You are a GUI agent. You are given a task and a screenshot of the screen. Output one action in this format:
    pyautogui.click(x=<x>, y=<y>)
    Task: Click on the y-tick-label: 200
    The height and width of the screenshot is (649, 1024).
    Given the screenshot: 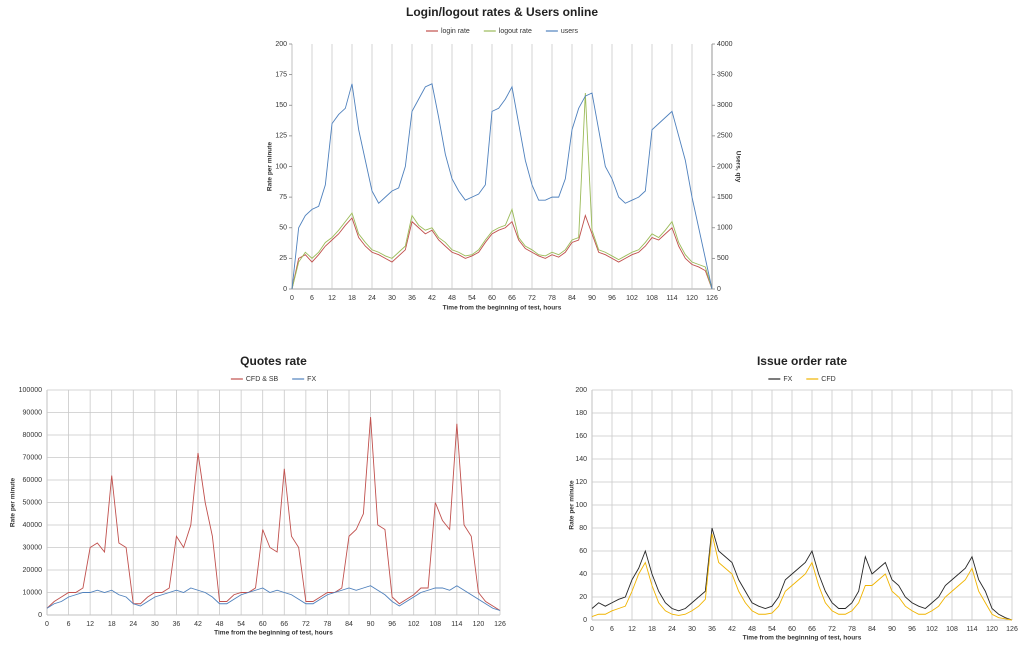 What is the action you would take?
    pyautogui.click(x=281, y=44)
    